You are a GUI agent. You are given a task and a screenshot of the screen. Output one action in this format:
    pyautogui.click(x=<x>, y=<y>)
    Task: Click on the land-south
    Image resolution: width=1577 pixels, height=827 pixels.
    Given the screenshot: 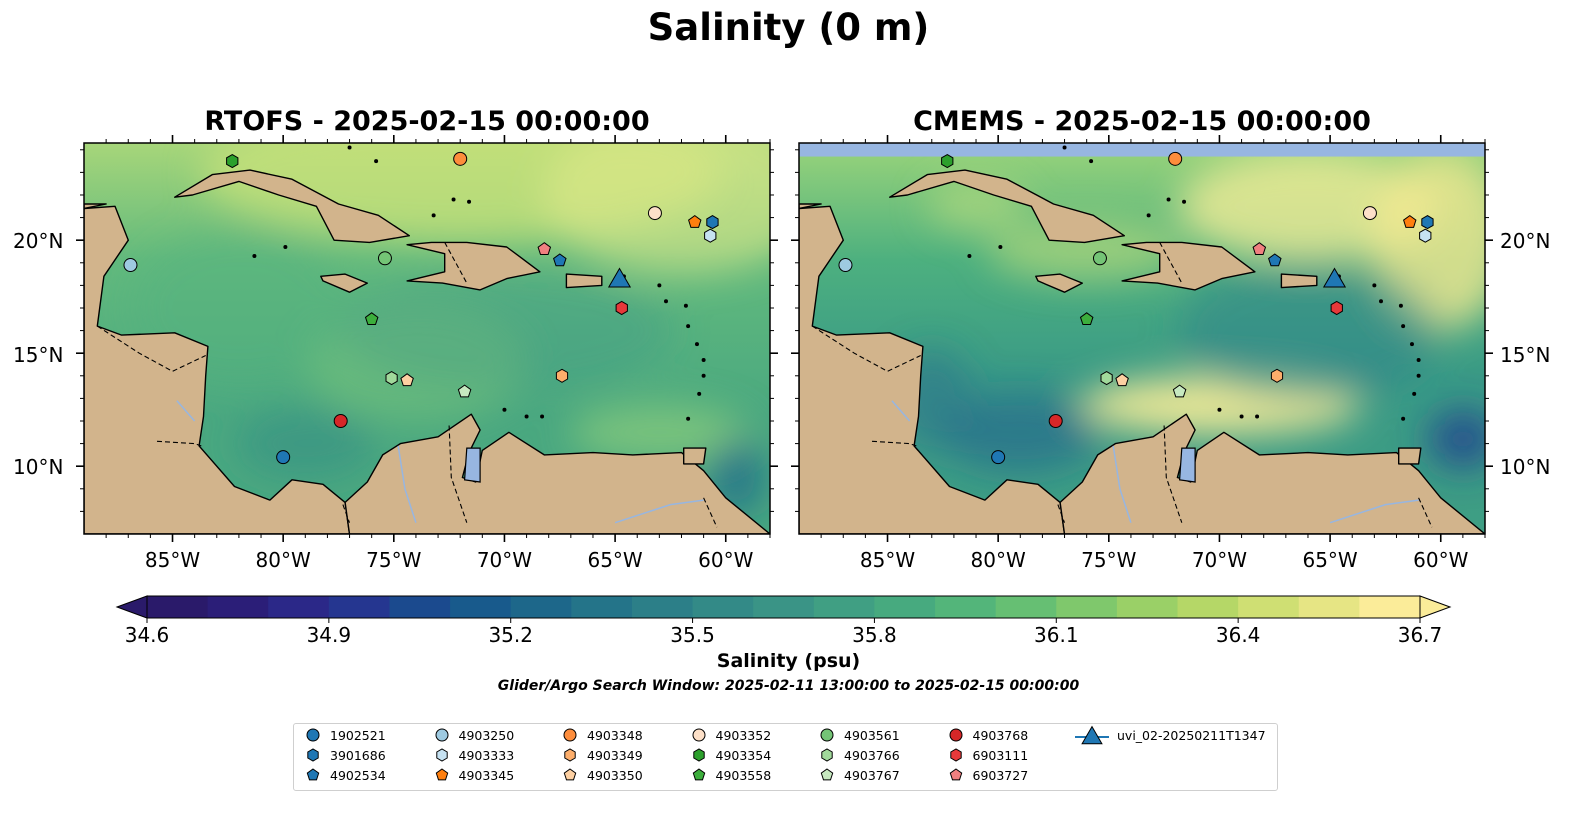 What is the action you would take?
    pyautogui.click(x=557, y=473)
    